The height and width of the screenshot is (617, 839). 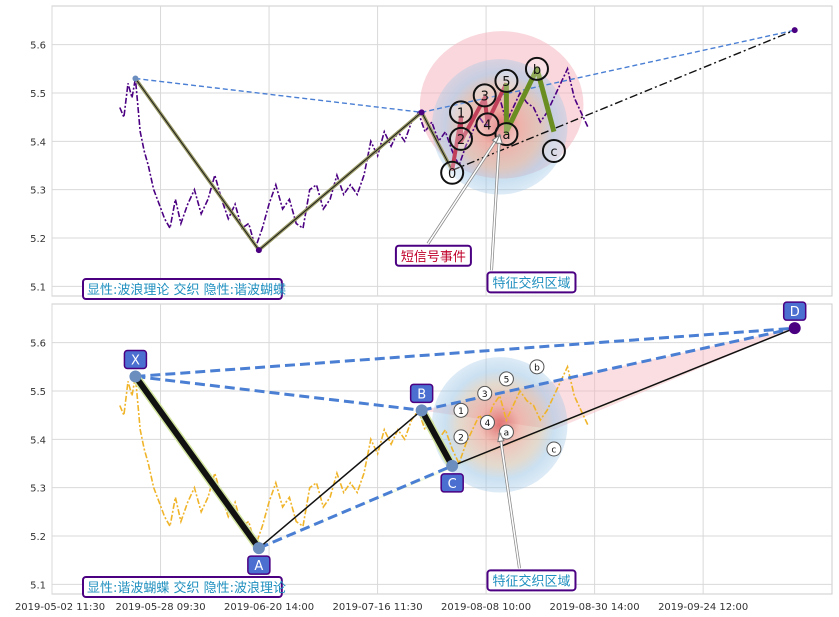 I want to click on bottom-caption-box, so click(x=182, y=587).